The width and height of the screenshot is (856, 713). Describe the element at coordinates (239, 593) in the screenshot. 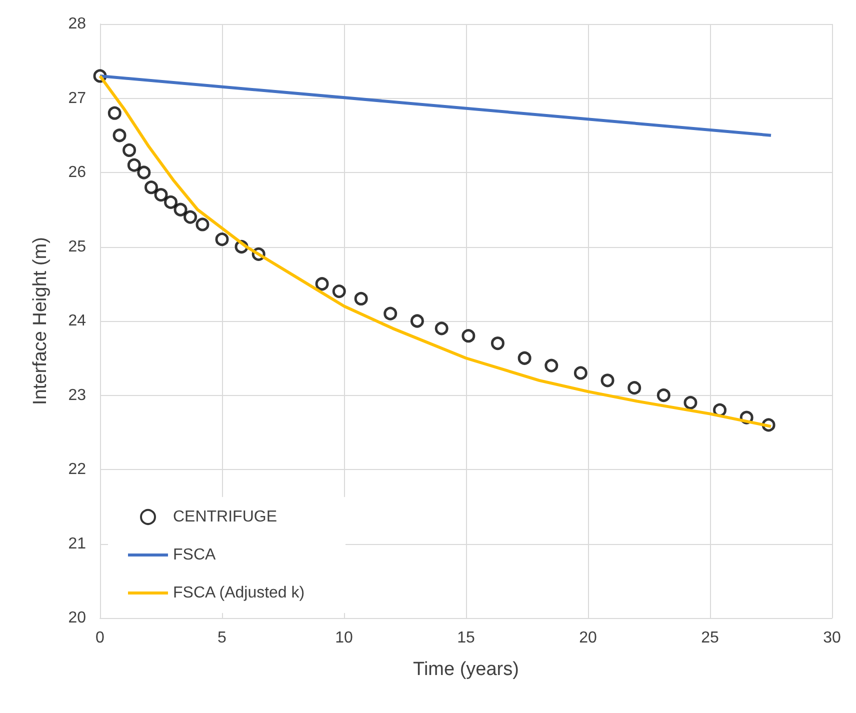

I see `legend-label: FSCA (Adjusted k)` at that location.